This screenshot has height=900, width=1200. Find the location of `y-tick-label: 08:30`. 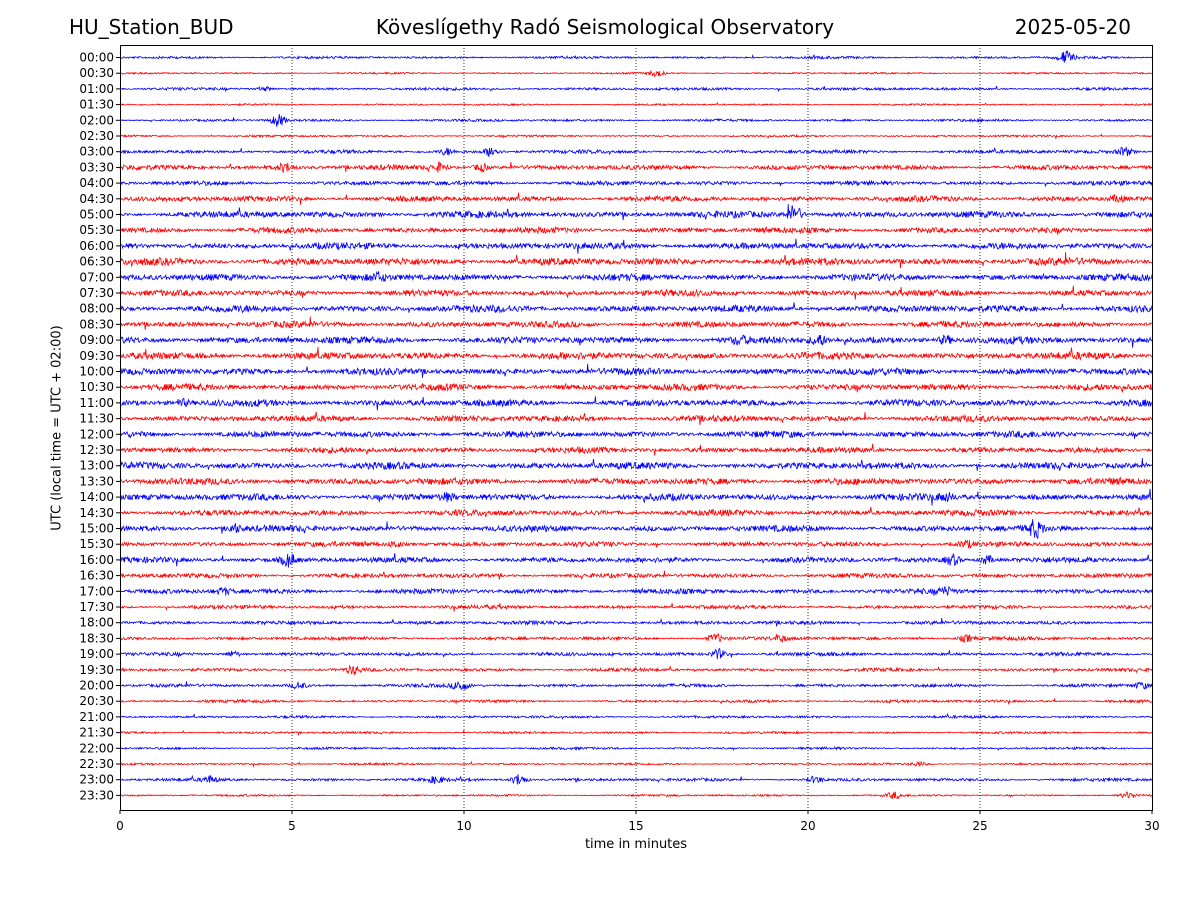

y-tick-label: 08:30 is located at coordinates (96, 324).